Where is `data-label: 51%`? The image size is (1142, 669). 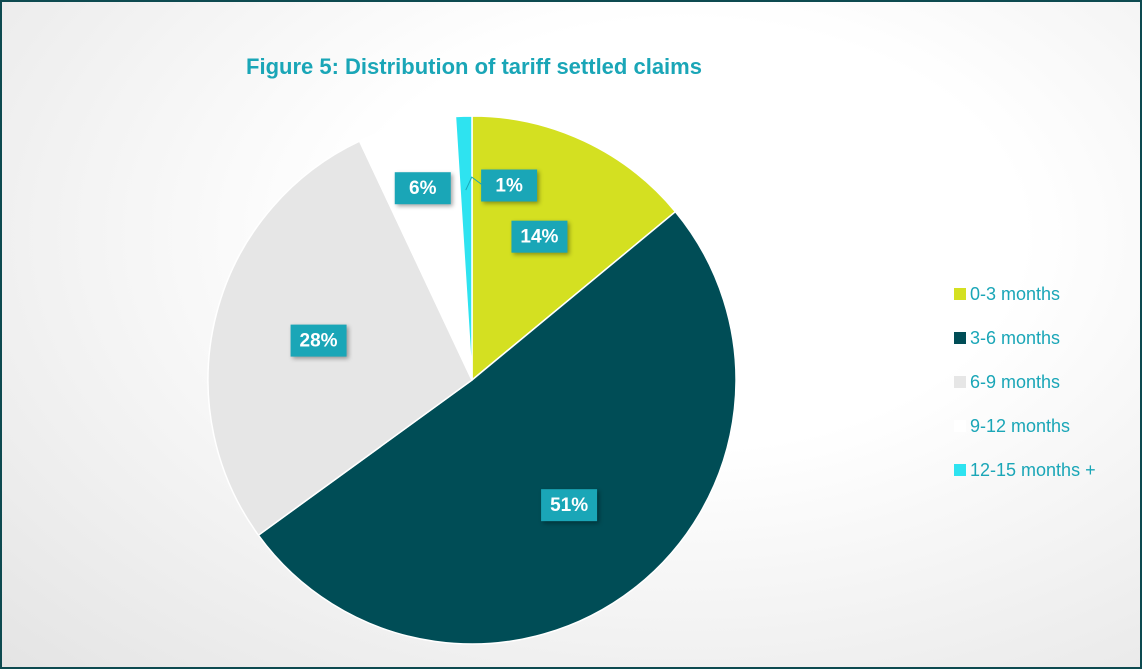 data-label: 51% is located at coordinates (569, 505).